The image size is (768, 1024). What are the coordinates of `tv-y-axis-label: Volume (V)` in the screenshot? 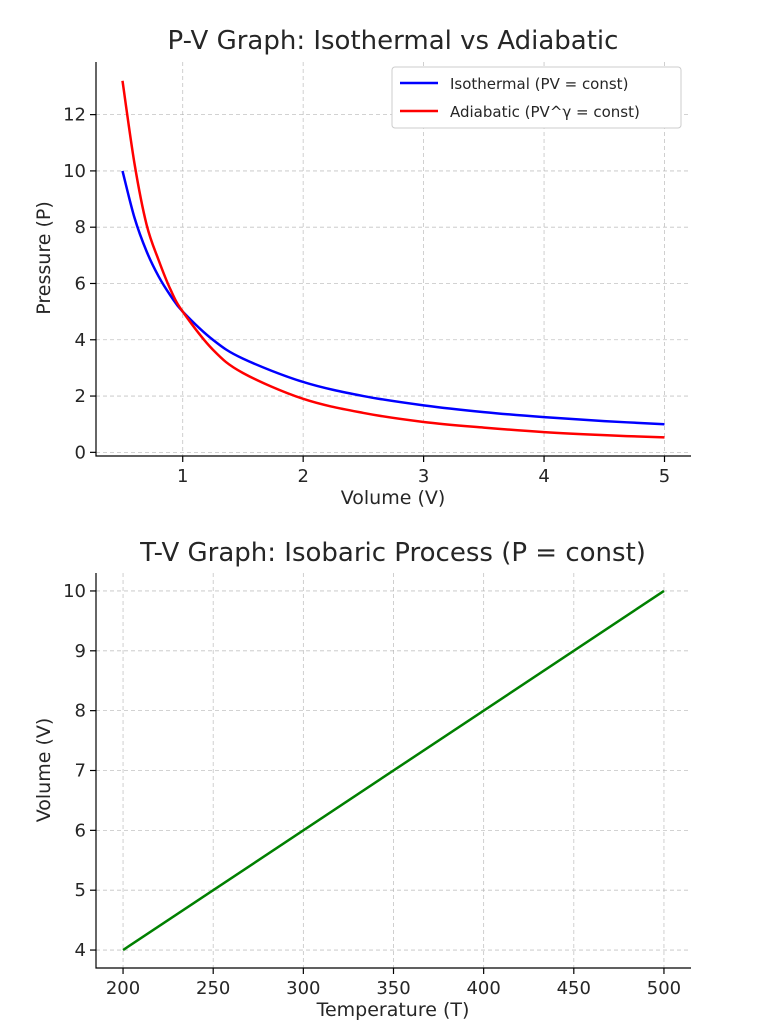 It's located at (44, 770).